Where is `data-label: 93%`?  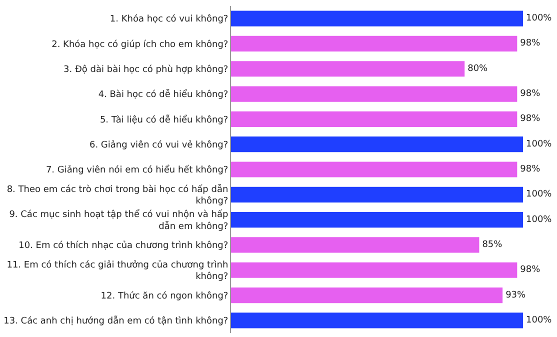
data-label: 93% is located at coordinates (516, 295).